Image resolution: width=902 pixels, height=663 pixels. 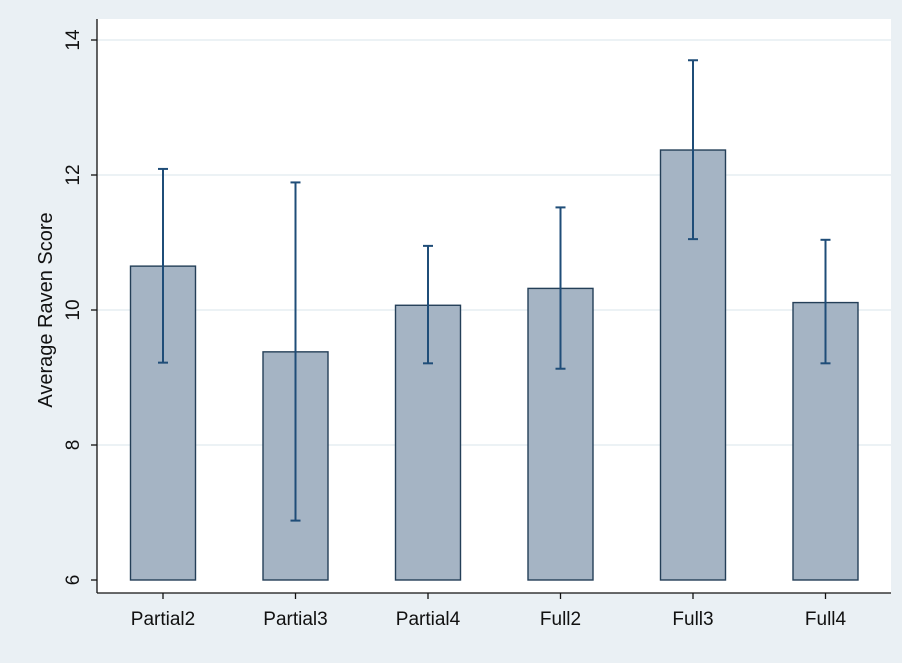 What do you see at coordinates (560, 619) in the screenshot?
I see `x-tick-label: Full2` at bounding box center [560, 619].